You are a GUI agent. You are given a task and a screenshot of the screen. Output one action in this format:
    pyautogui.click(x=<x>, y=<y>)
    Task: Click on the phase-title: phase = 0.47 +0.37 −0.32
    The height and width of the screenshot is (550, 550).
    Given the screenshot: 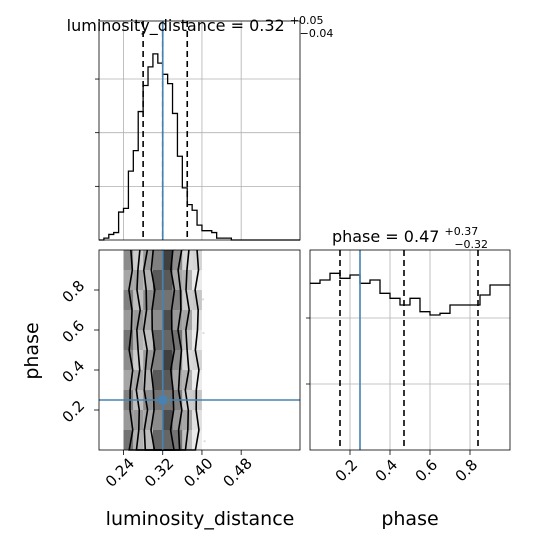 What is the action you would take?
    pyautogui.click(x=410, y=235)
    